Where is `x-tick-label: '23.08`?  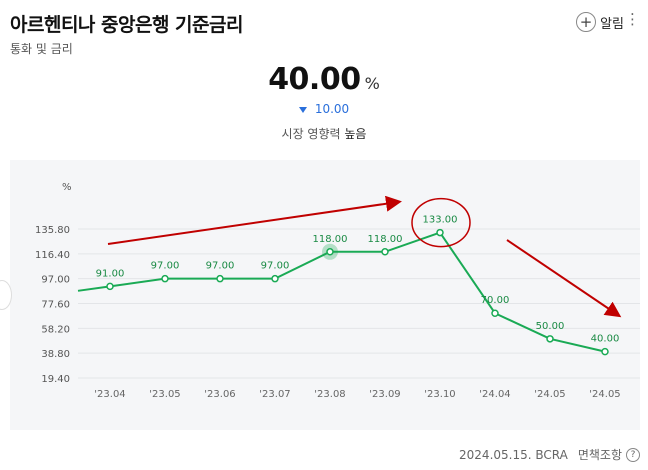 x-tick-label: '23.08 is located at coordinates (329, 394).